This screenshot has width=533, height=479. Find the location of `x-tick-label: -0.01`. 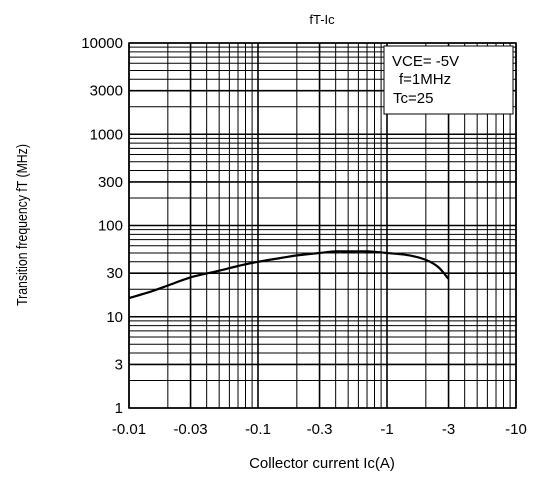

x-tick-label: -0.01 is located at coordinates (129, 429).